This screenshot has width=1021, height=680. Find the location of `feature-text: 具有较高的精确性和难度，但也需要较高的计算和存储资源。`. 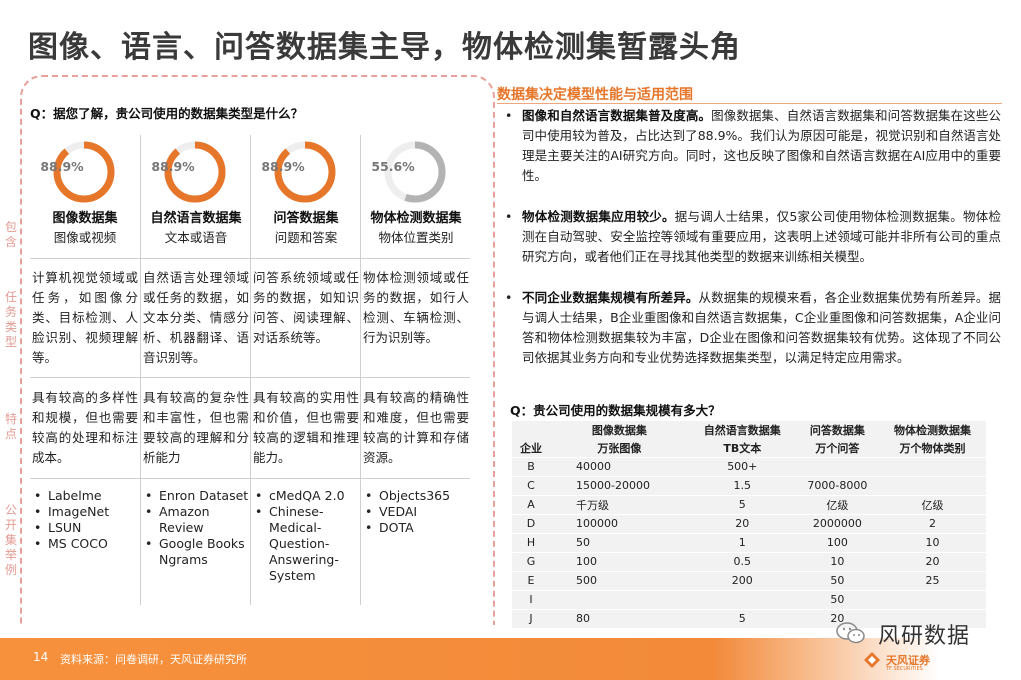

feature-text: 具有较高的精确性和难度，但也需要较高的计算和存储资源。 is located at coordinates (416, 427).